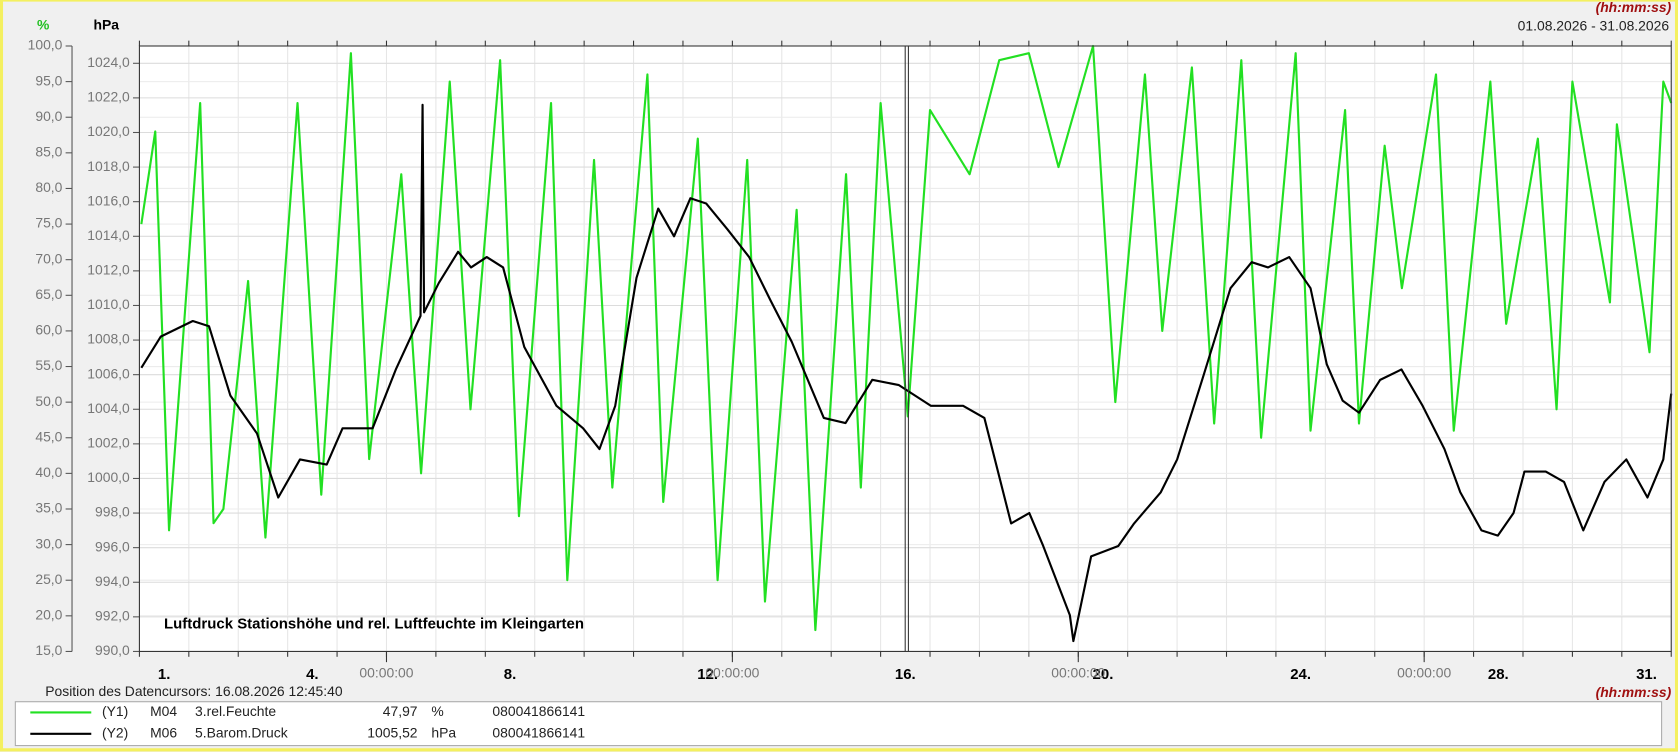 The height and width of the screenshot is (752, 1678). Describe the element at coordinates (43, 24) in the screenshot. I see `y-axis-unit: %` at that location.